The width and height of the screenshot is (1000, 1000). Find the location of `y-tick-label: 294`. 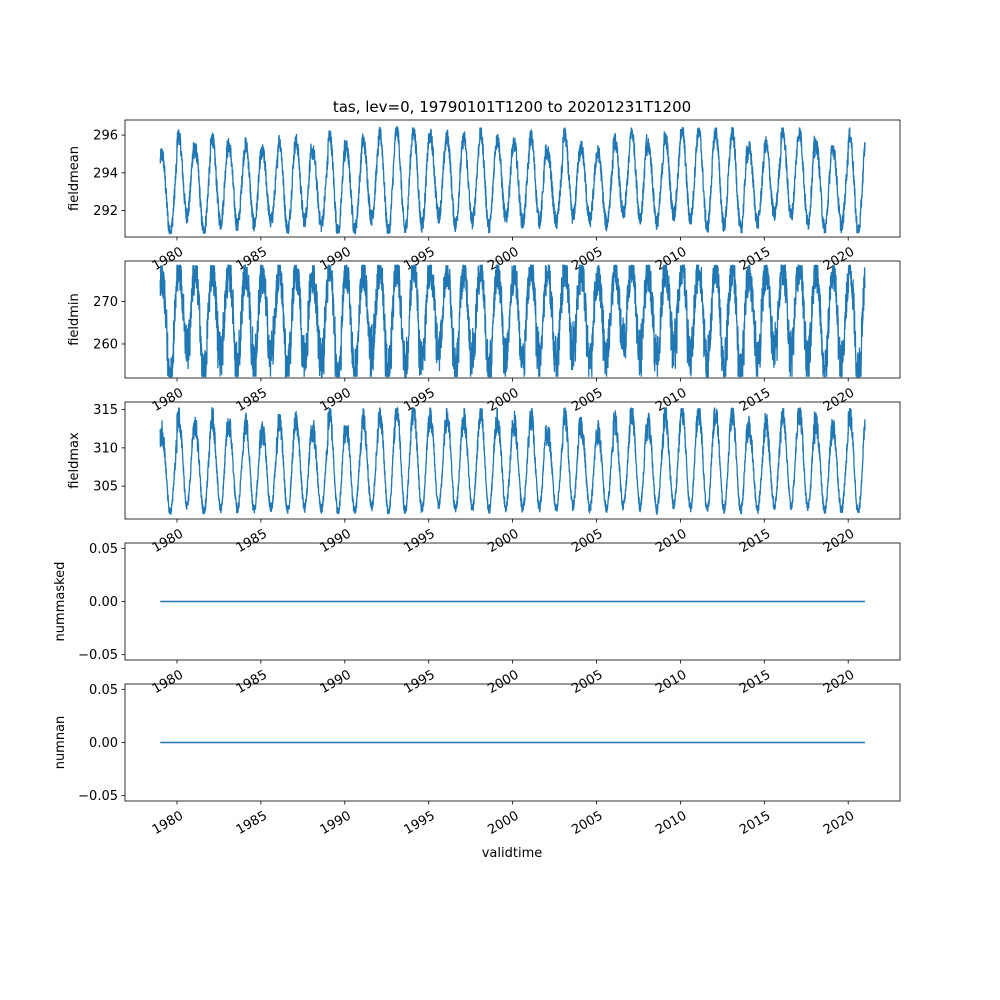

y-tick-label: 294 is located at coordinates (105, 173).